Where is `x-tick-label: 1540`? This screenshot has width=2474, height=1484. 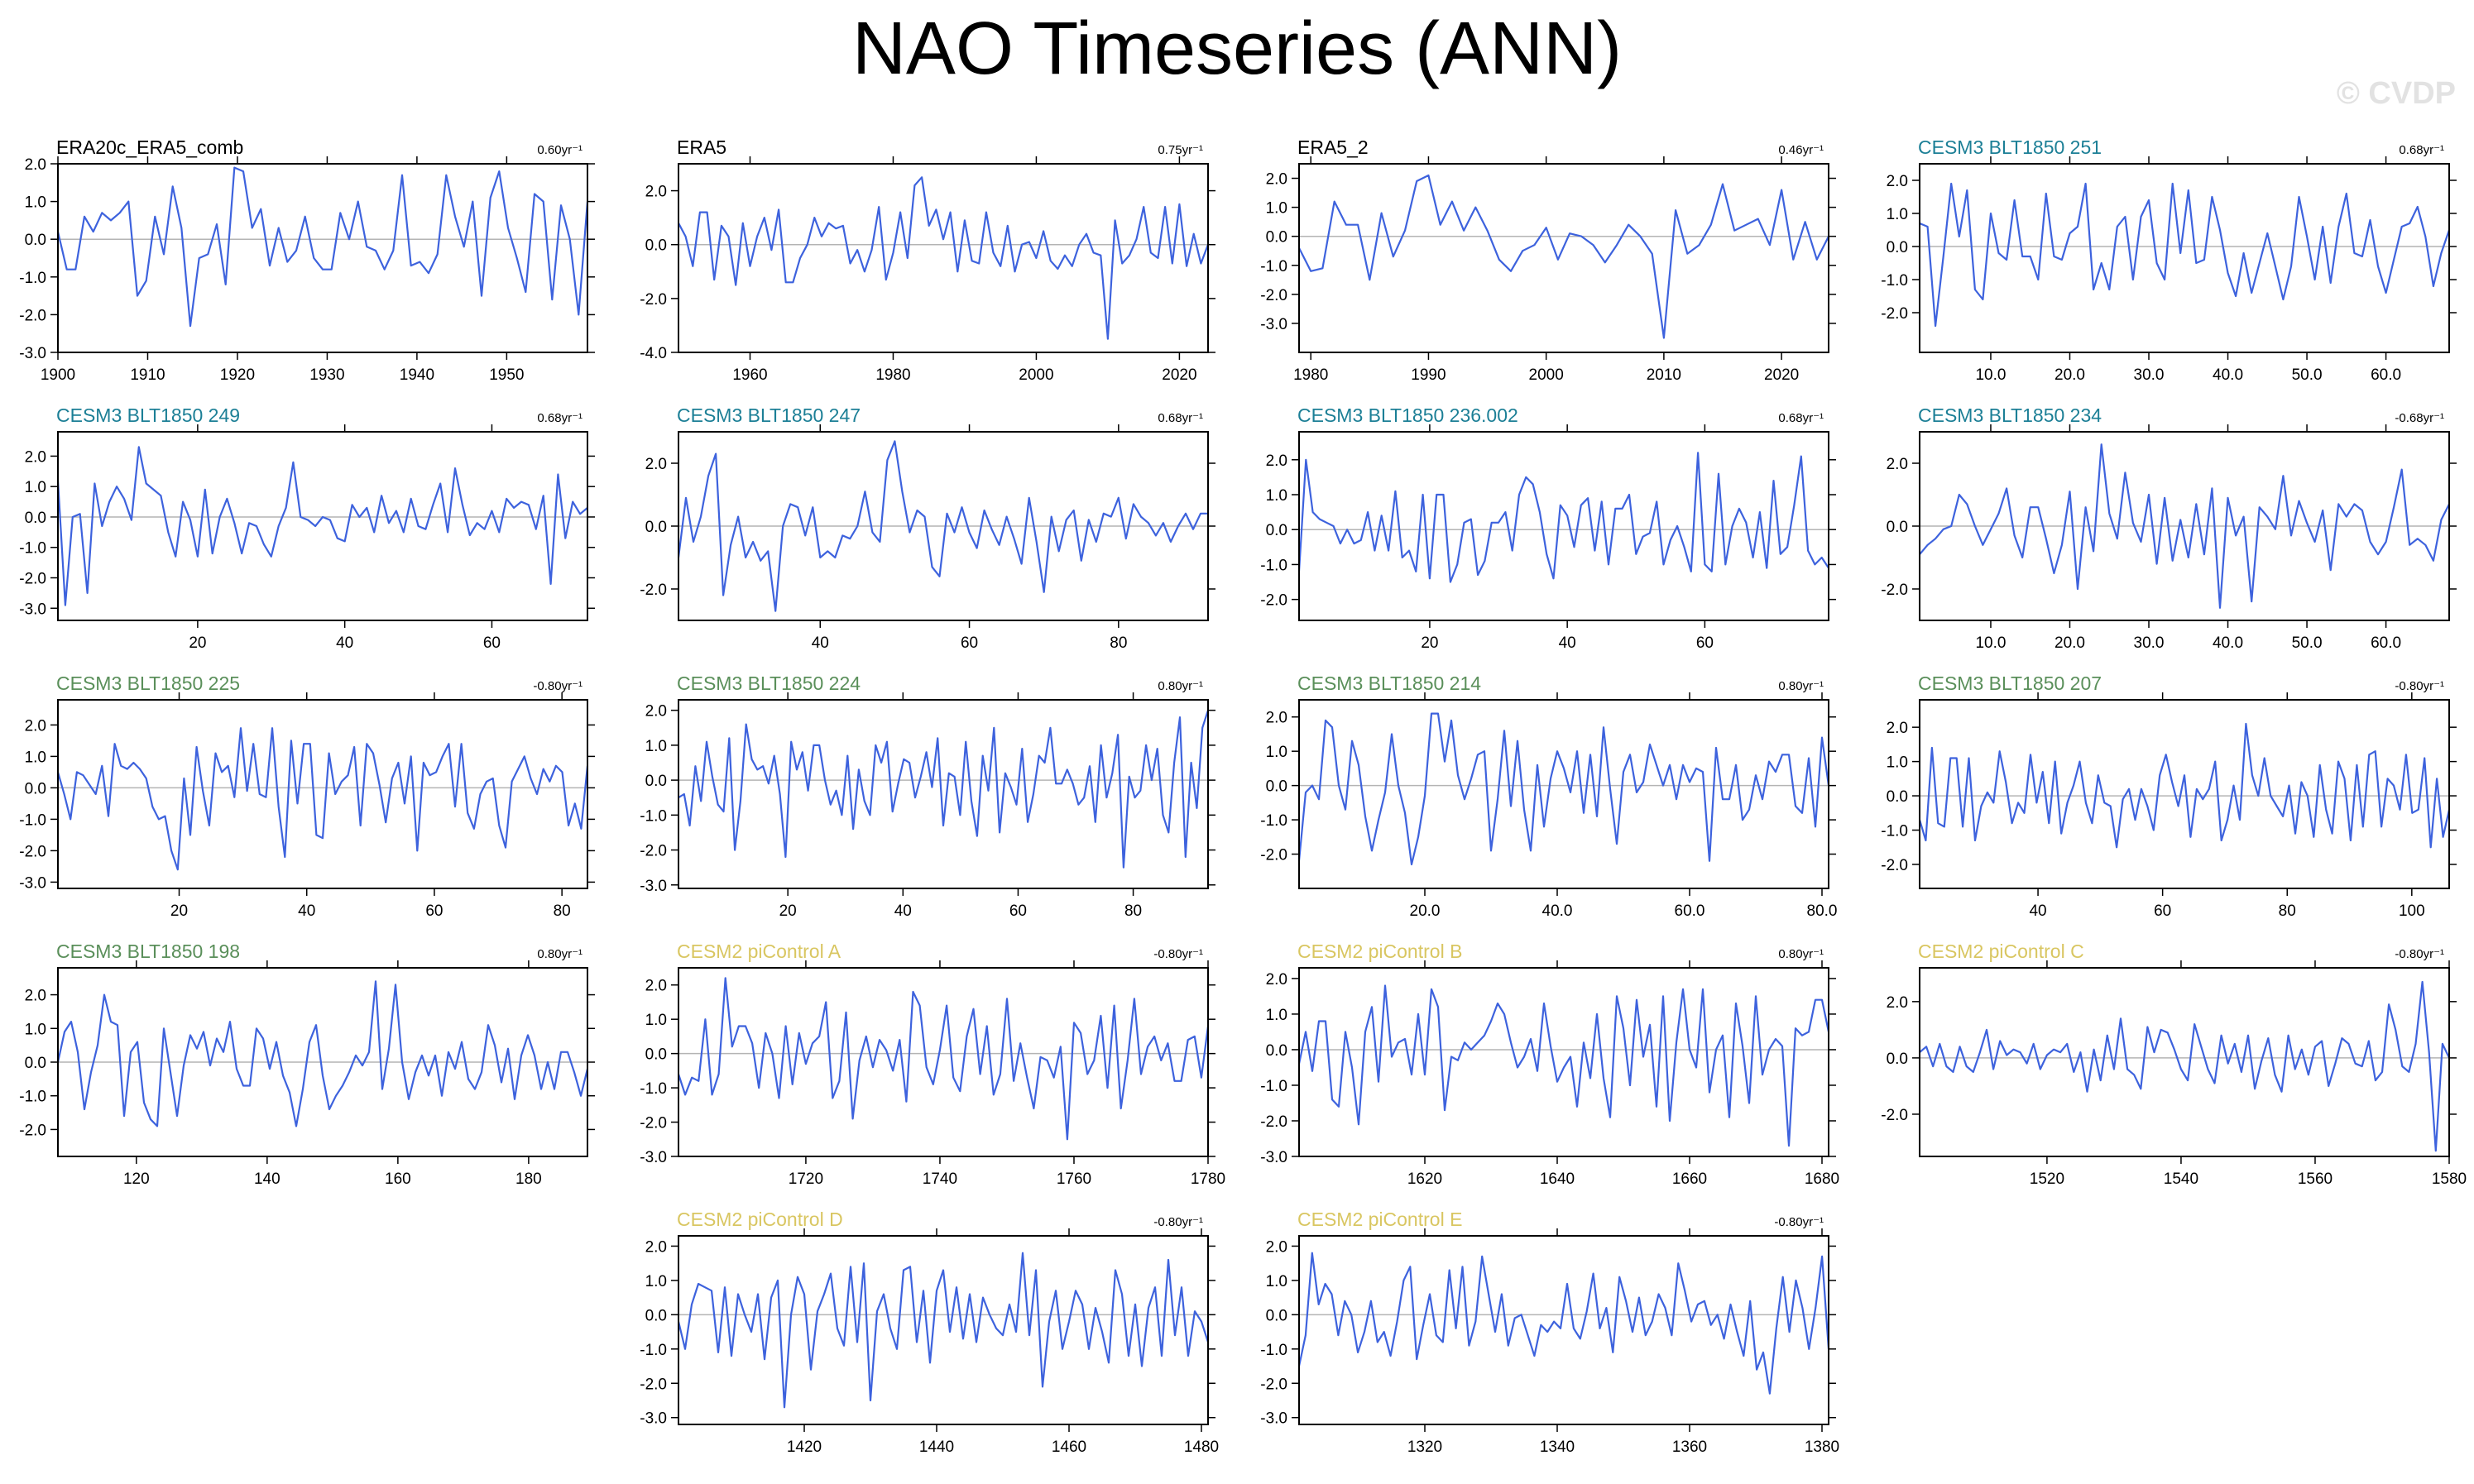
x-tick-label: 1540 is located at coordinates (2181, 1179).